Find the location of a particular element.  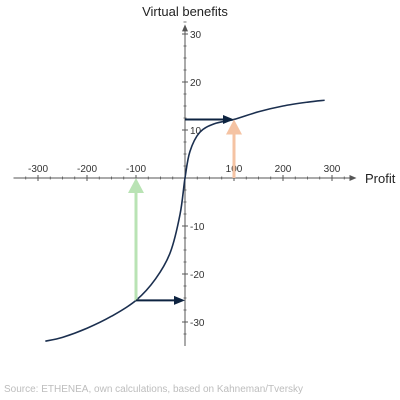

y-axis-arrowhead is located at coordinates (185, 28).